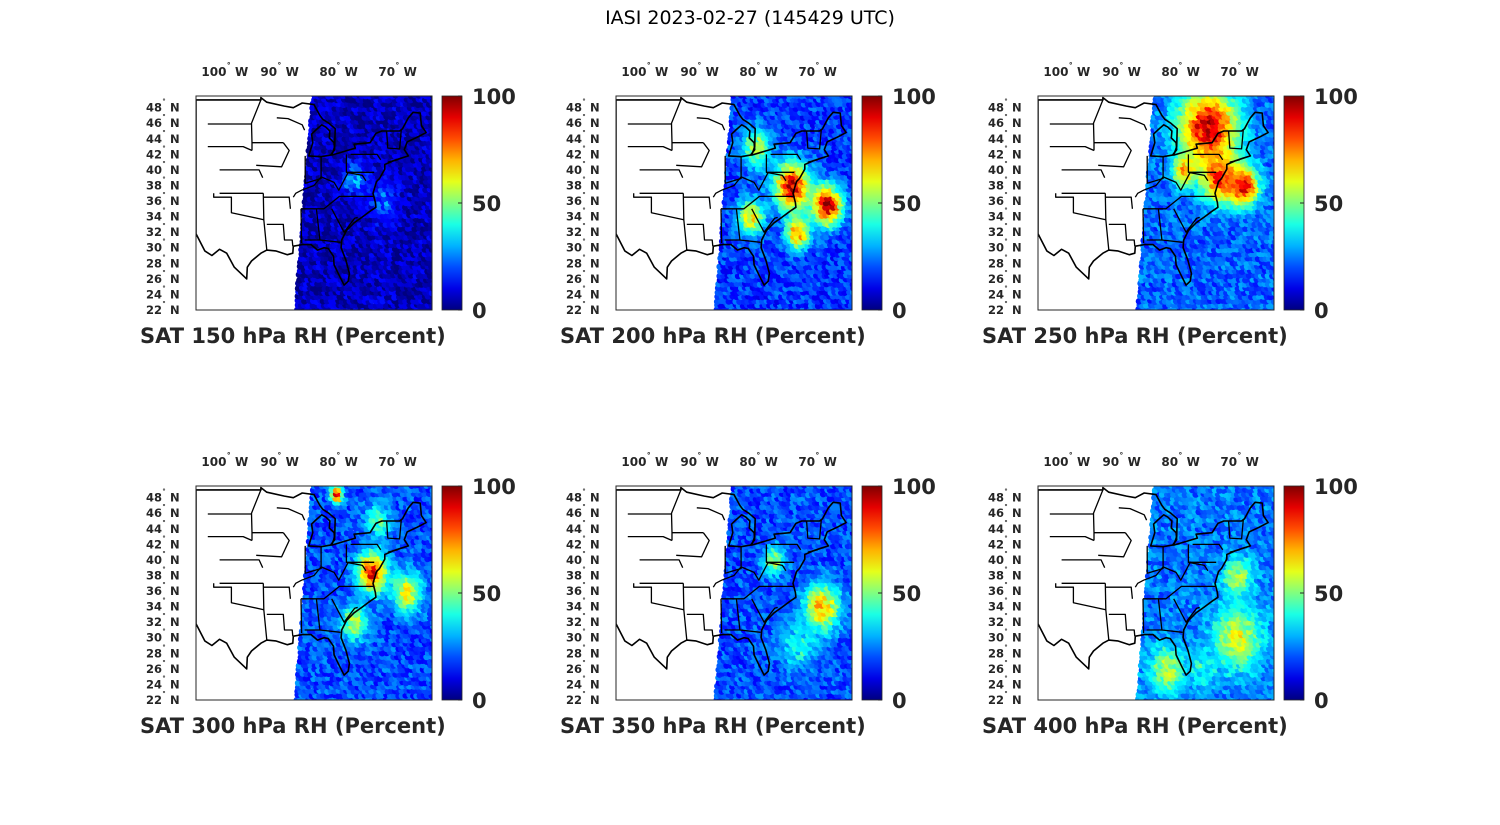  Describe the element at coordinates (583, 261) in the screenshot. I see `latitude-label: 28˚ N` at that location.